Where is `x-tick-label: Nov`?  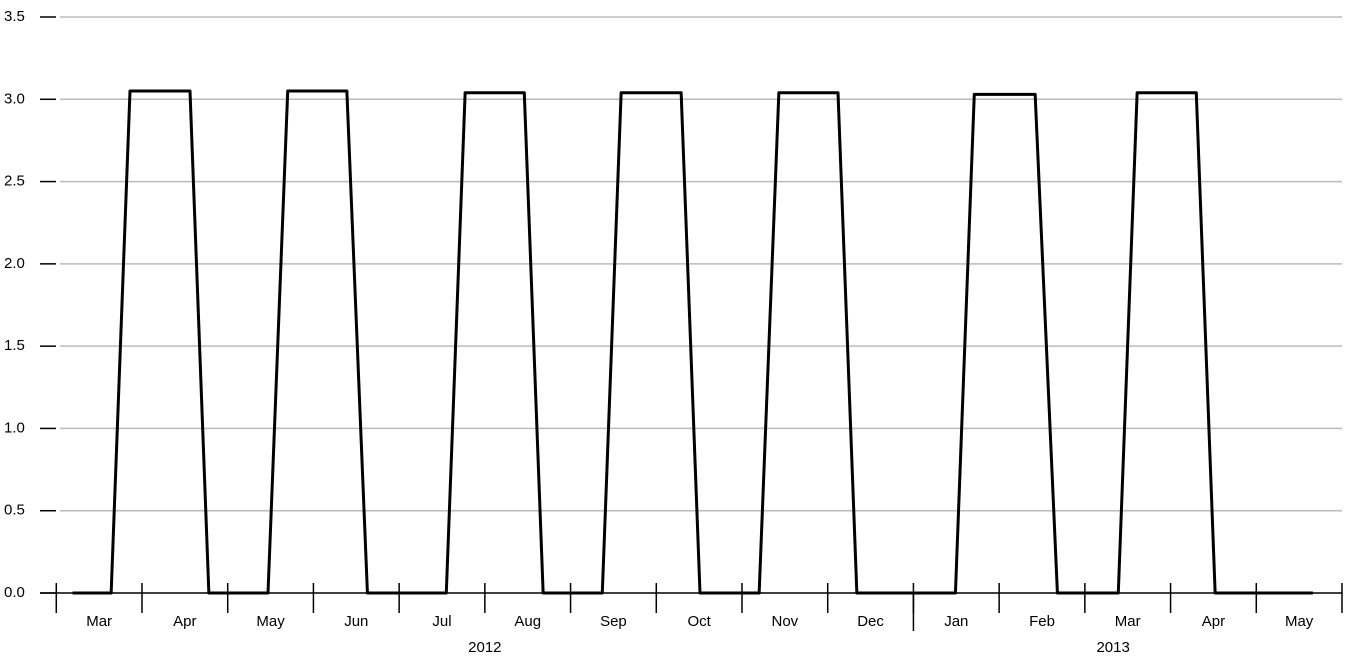 x-tick-label: Nov is located at coordinates (785, 621).